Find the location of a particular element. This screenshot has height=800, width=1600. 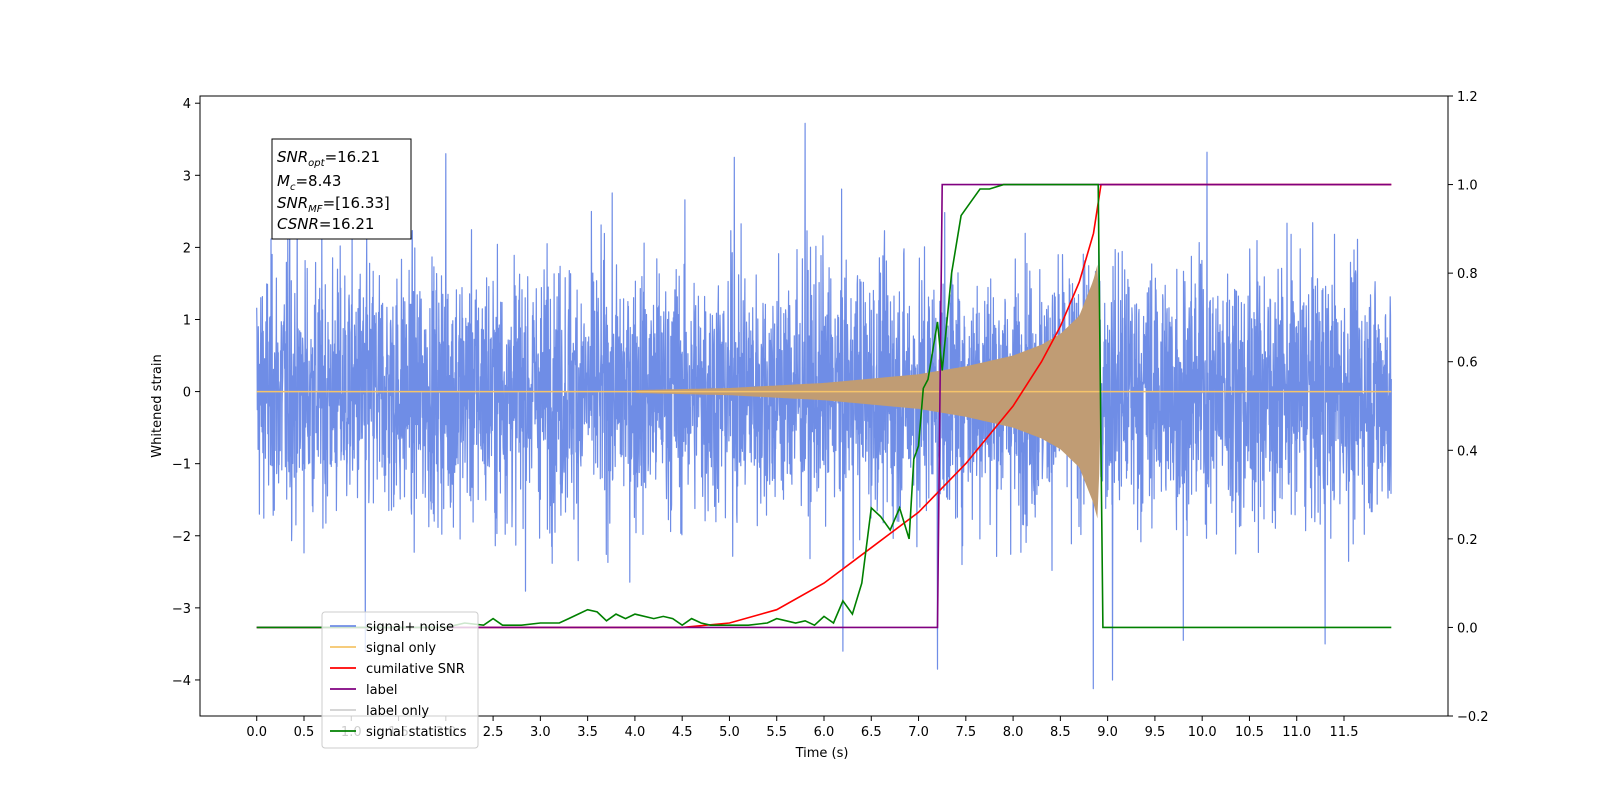

annotation-csnr: CSNR=16.21 is located at coordinates (325, 224).